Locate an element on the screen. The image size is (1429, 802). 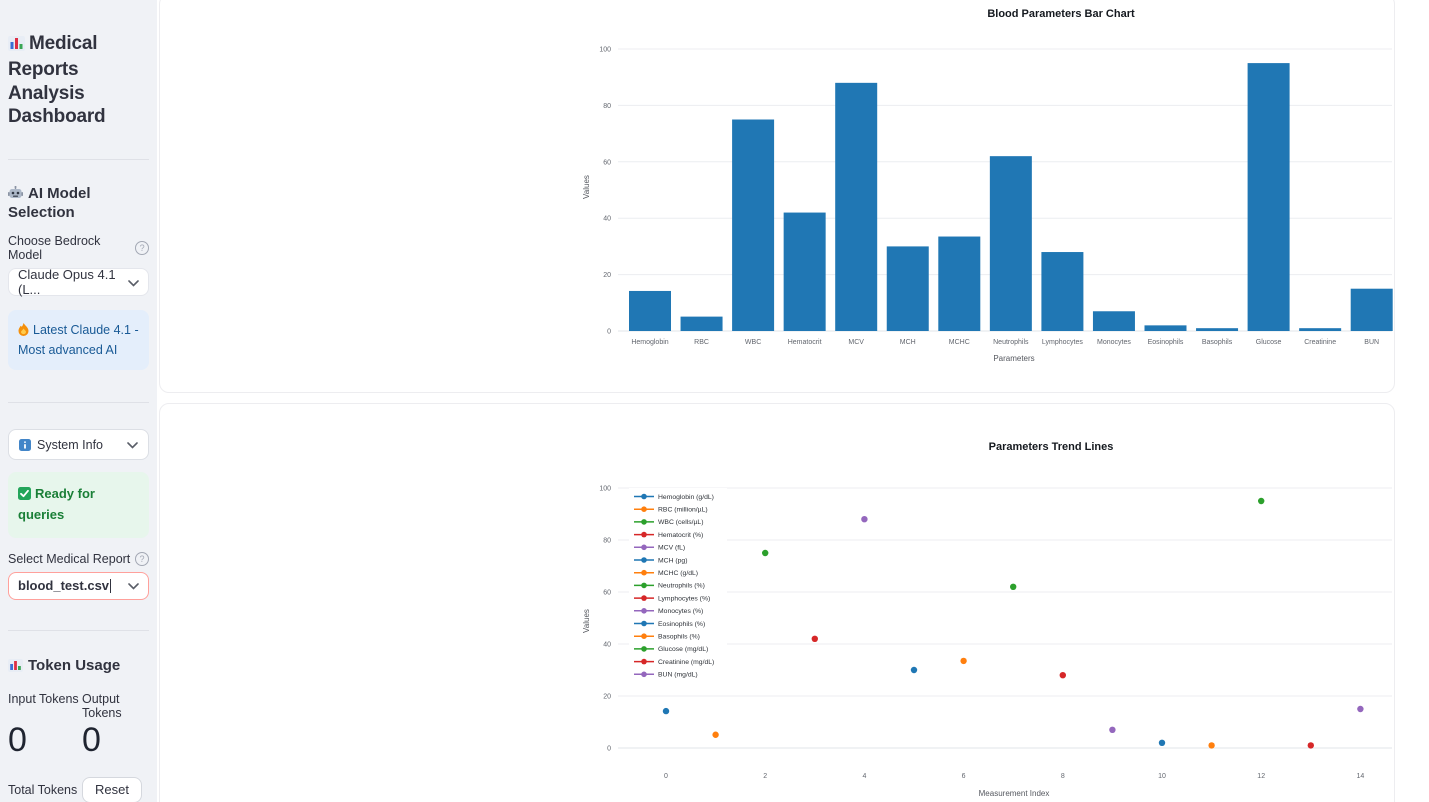
x-tick-label: MCV is located at coordinates (856, 342).